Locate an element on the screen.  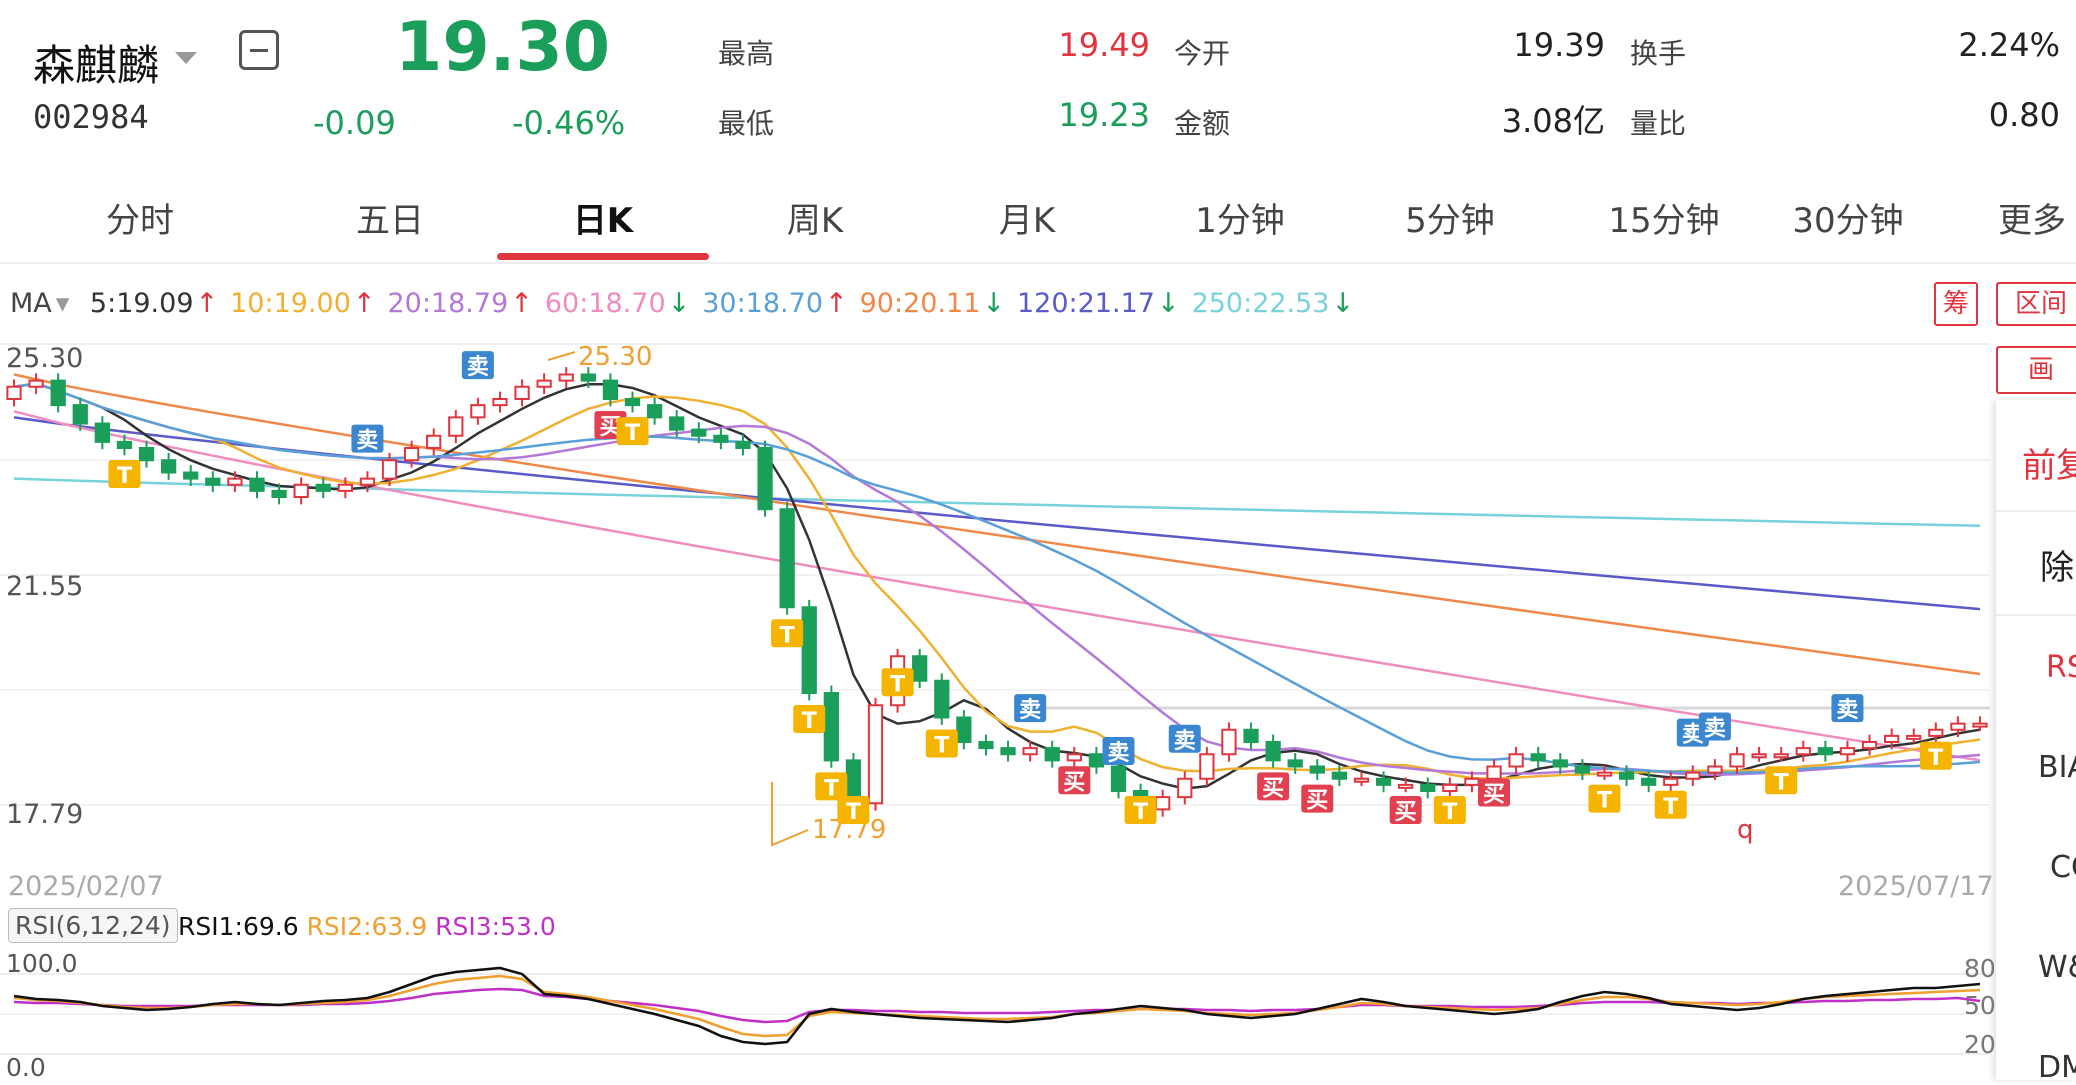
side-panel: 前复 除 RS BIA CC W& DM is located at coordinates (2036, 742).